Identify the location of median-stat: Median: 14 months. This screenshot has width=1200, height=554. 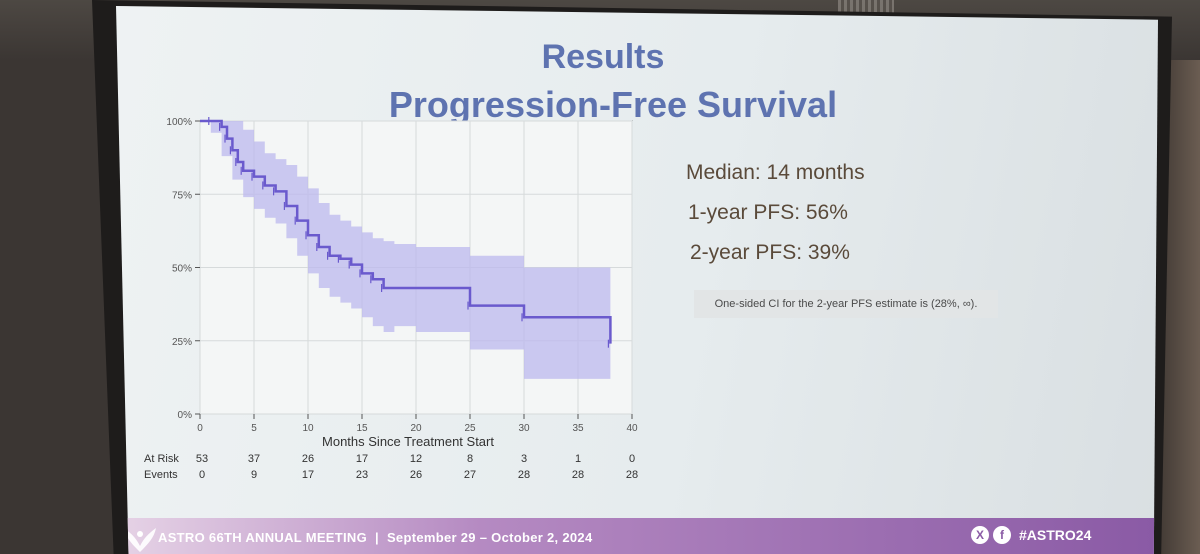
(775, 172).